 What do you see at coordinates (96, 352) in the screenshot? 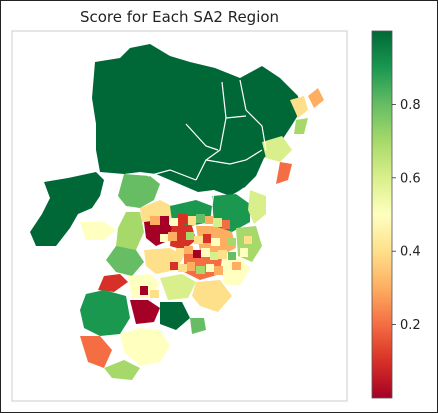
I see `region-x` at bounding box center [96, 352].